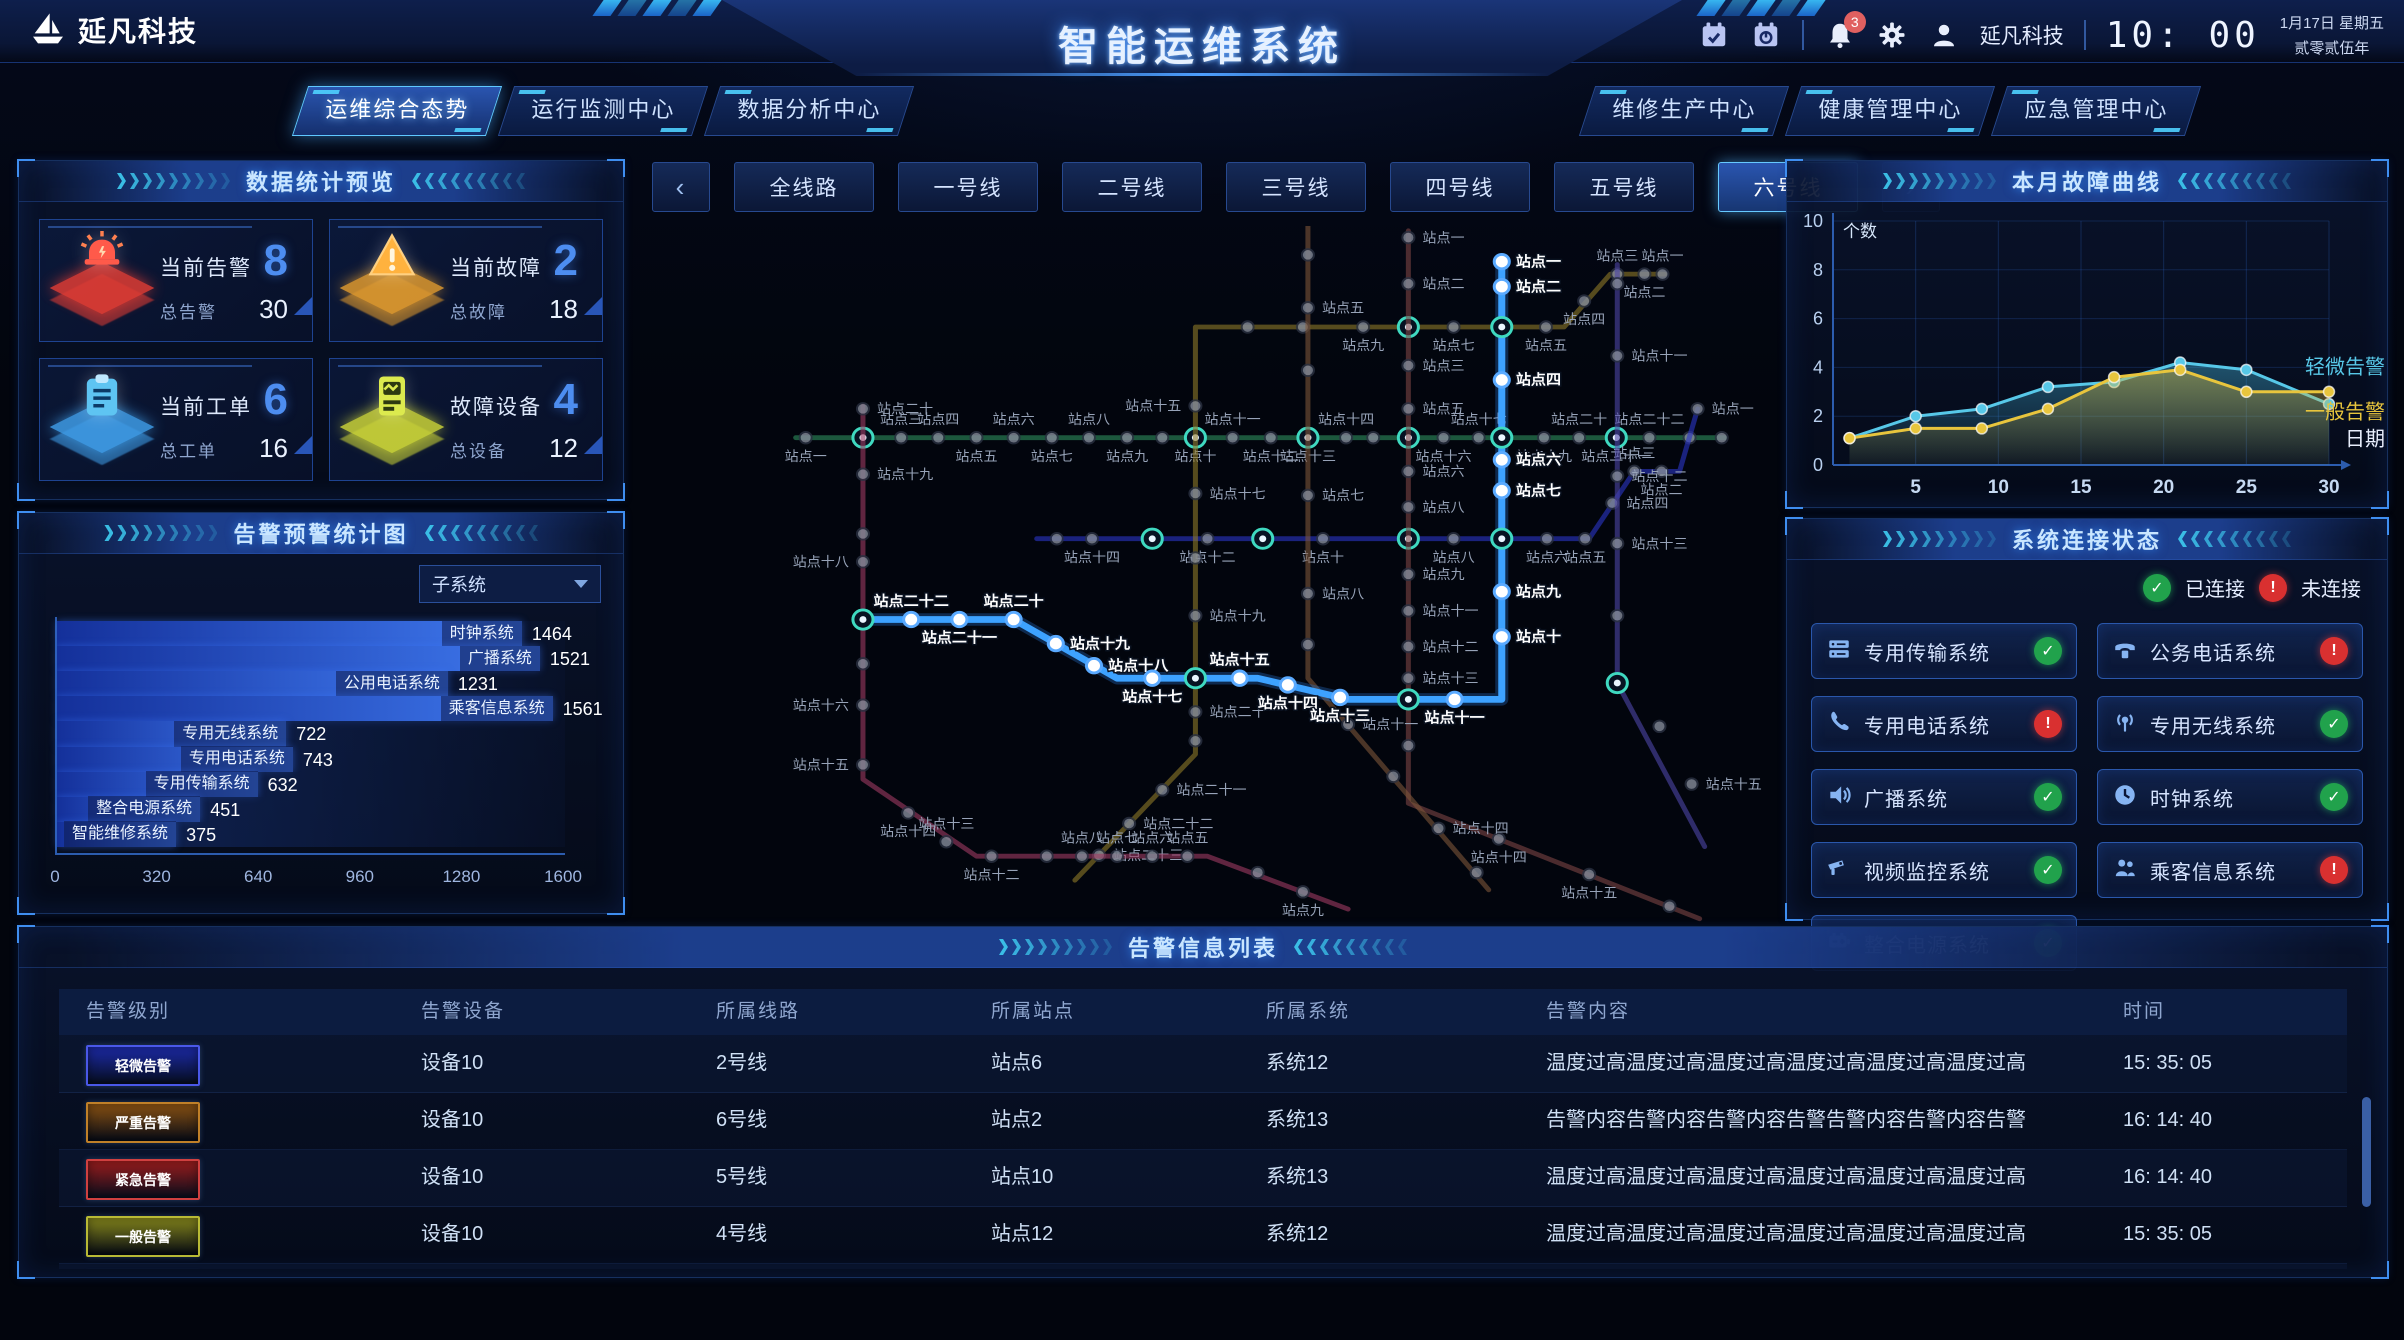 The width and height of the screenshot is (2404, 1340). What do you see at coordinates (1892, 35) in the screenshot?
I see `gear-icon` at bounding box center [1892, 35].